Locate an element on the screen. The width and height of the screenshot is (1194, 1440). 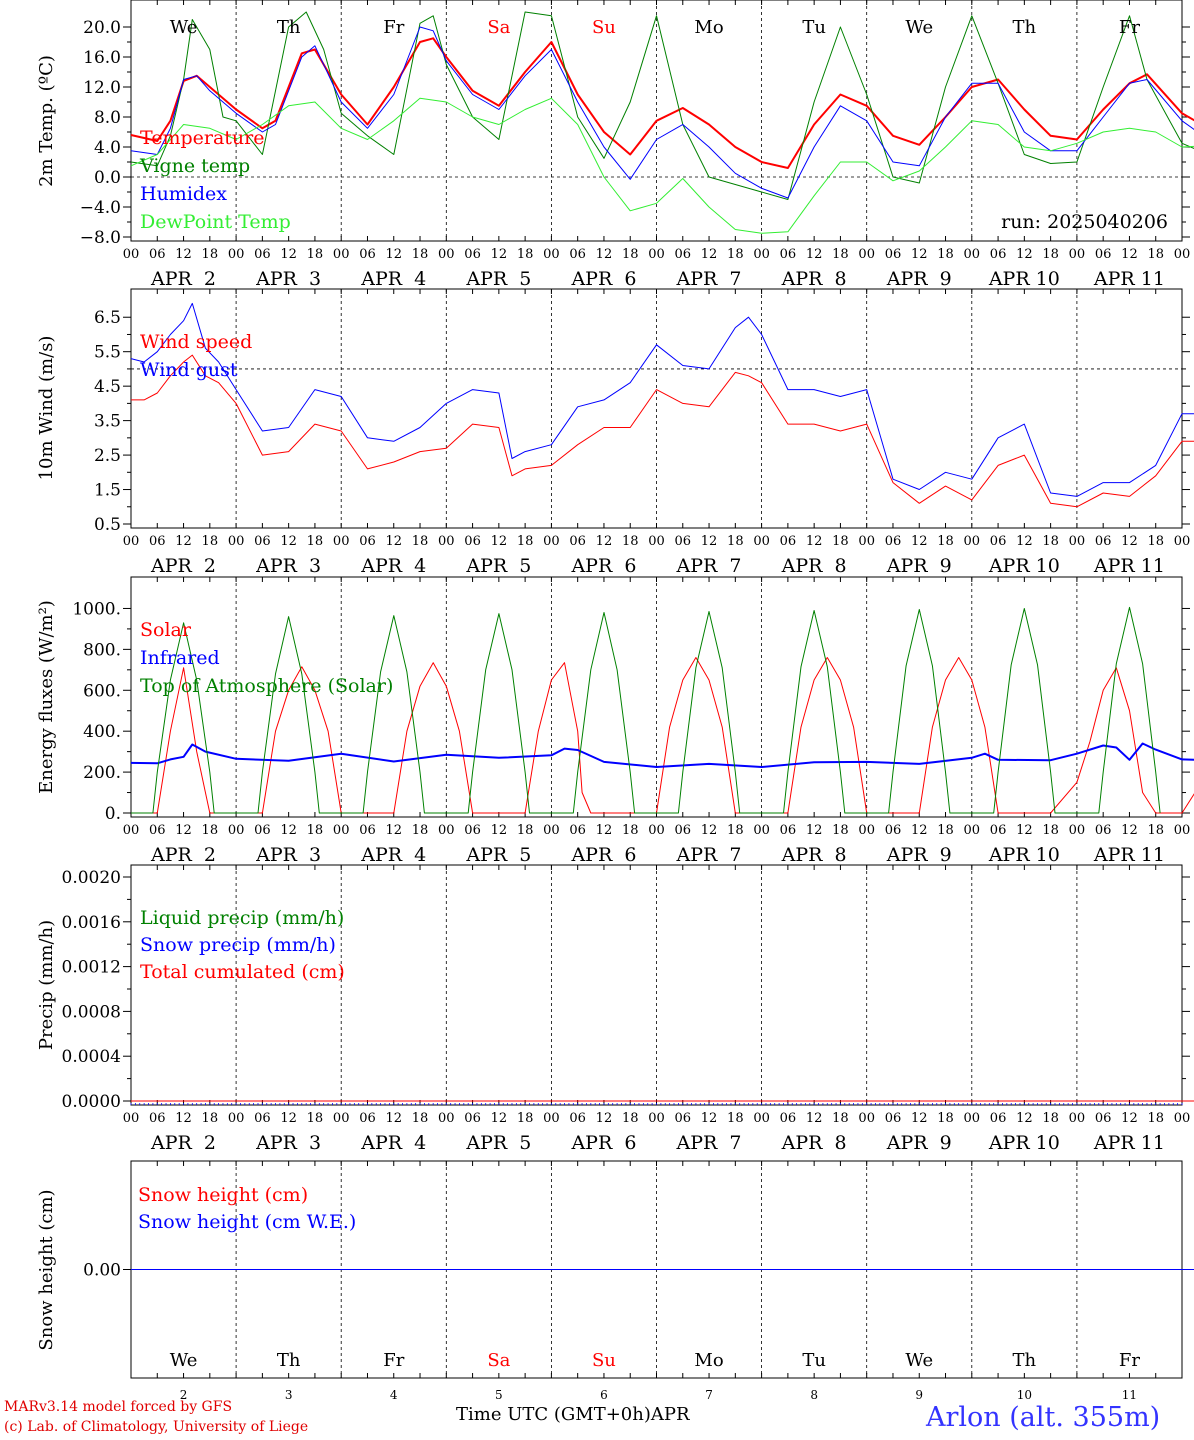
date-label: APR 7 is located at coordinates (709, 566).